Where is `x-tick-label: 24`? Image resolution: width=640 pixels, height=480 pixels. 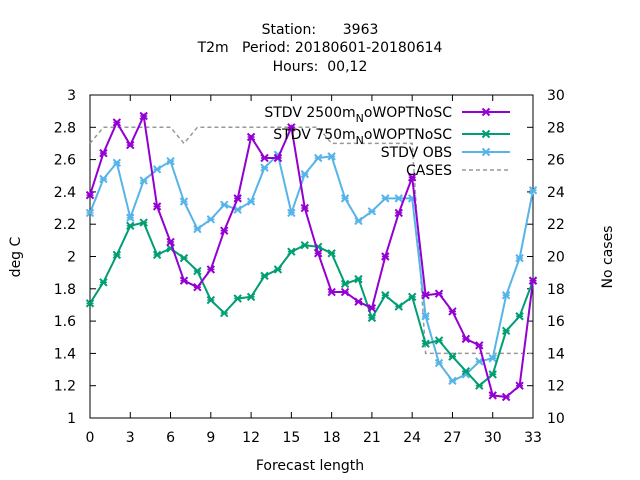
x-tick-label: 24 is located at coordinates (412, 438).